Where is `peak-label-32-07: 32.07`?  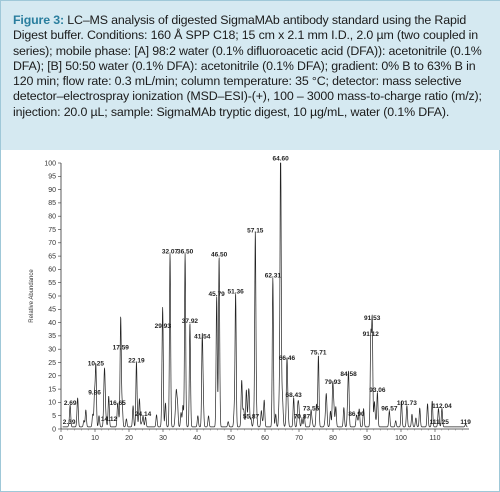 peak-label-32-07: 32.07 is located at coordinates (170, 252).